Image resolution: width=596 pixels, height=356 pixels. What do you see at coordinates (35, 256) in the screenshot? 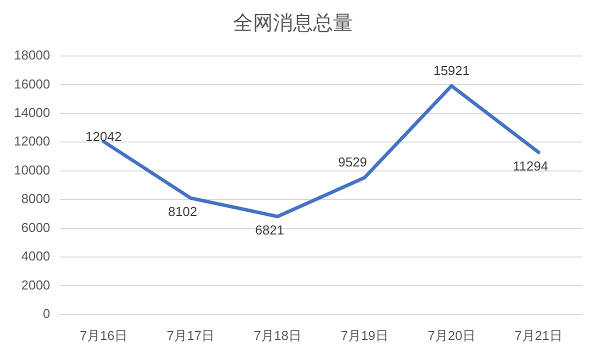
I see `y-tick-label: 4000` at bounding box center [35, 256].